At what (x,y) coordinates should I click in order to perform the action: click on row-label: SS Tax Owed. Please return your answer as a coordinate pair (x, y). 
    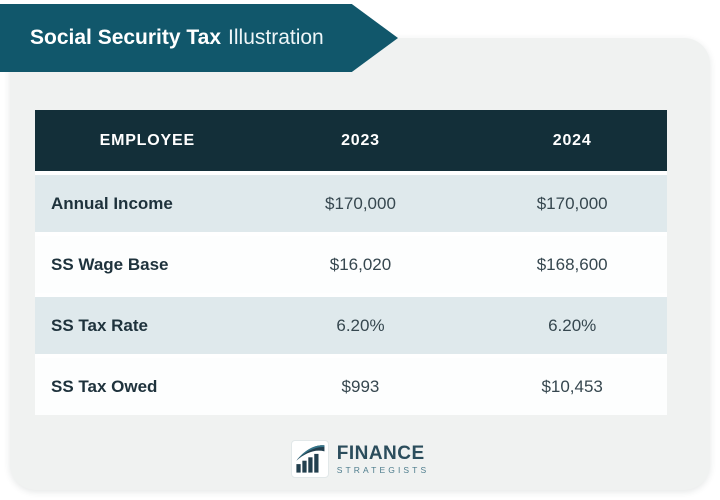
    Looking at the image, I should click on (104, 386).